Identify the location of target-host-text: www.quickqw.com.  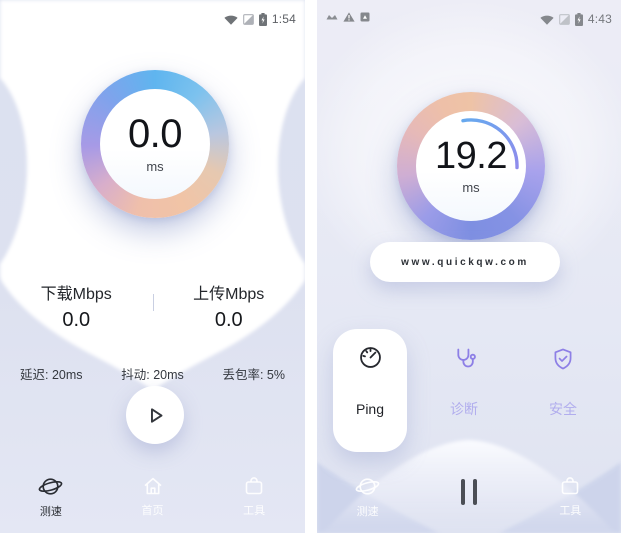
(465, 262).